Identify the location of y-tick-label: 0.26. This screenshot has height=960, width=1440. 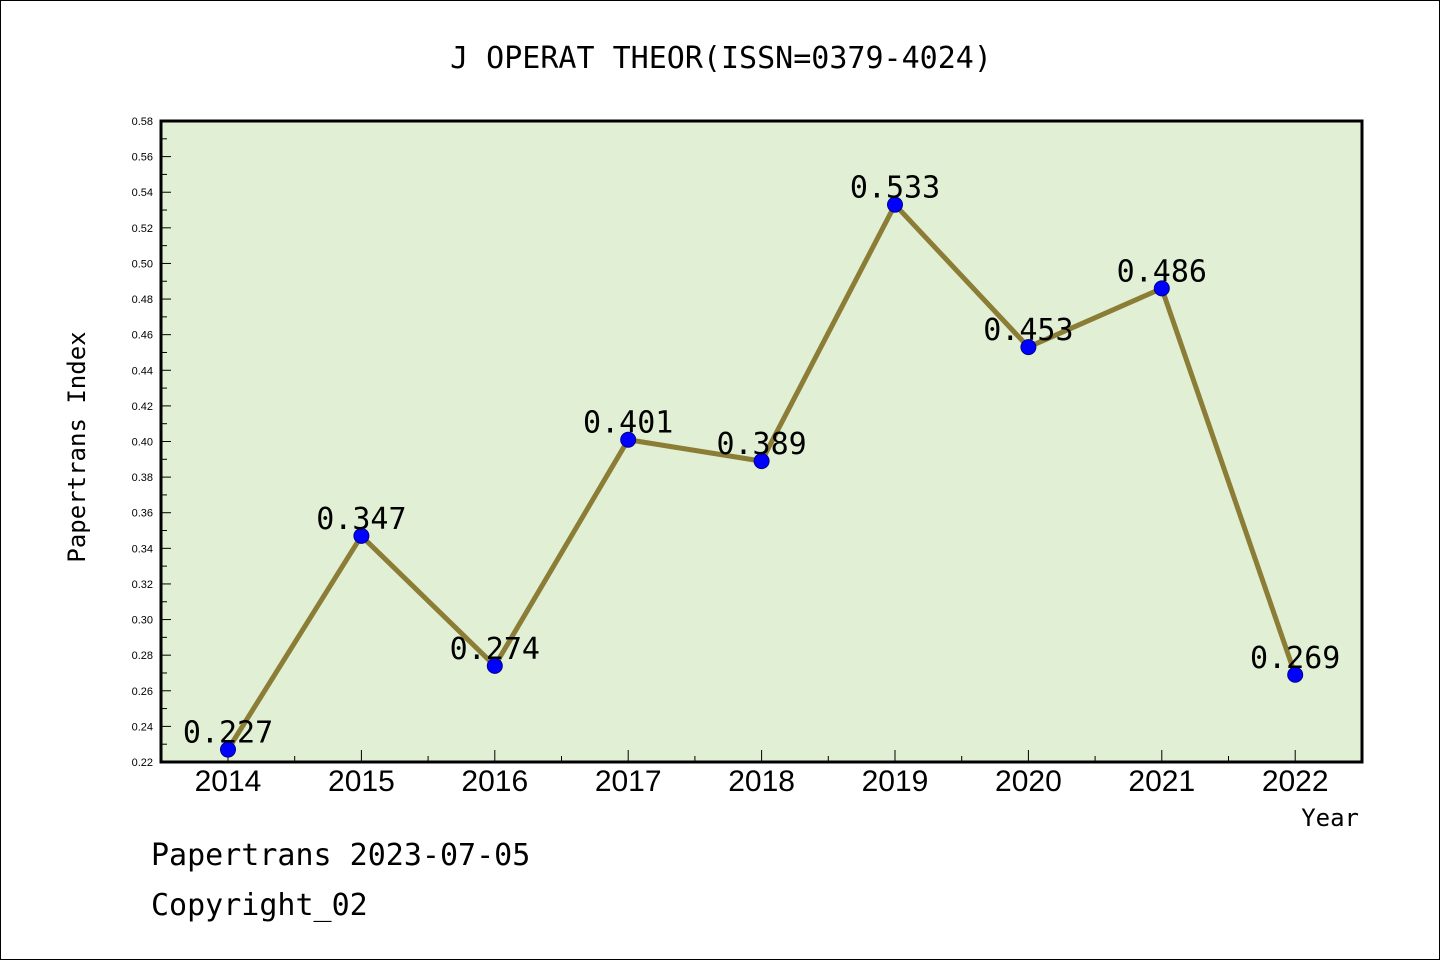
(142, 692).